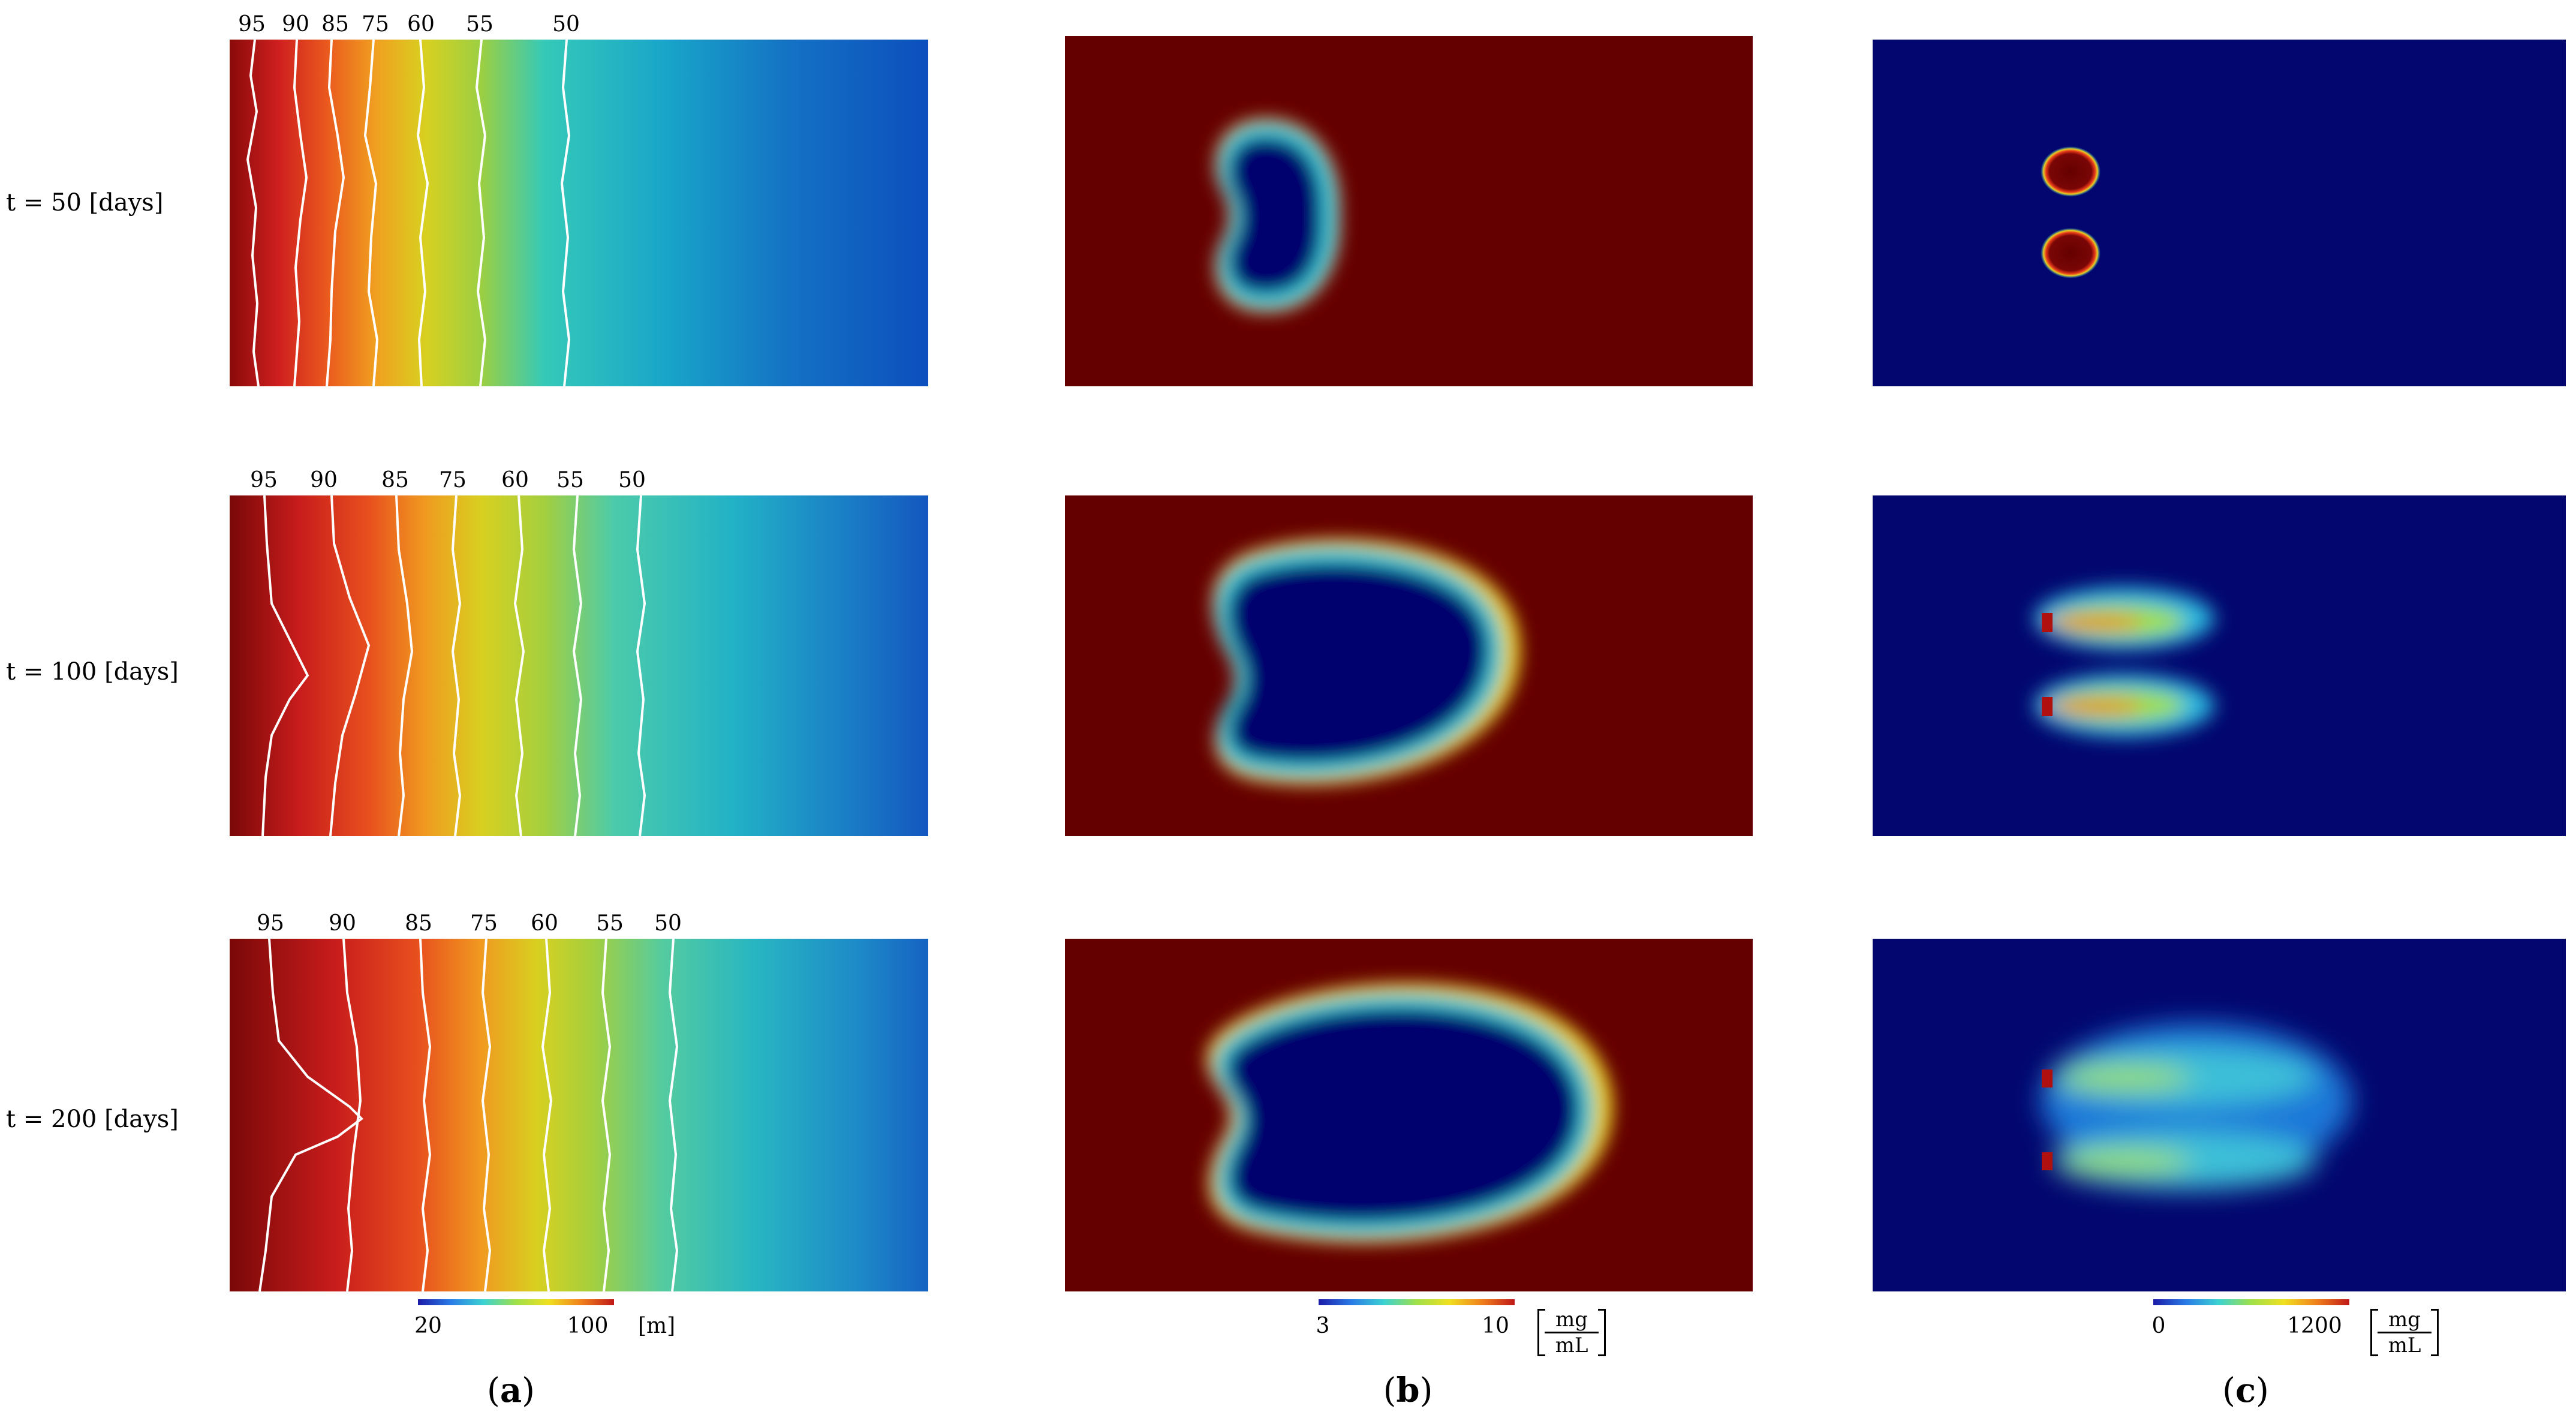 The image size is (2576, 1424). I want to click on sublabel-b-letter: b, so click(1408, 1390).